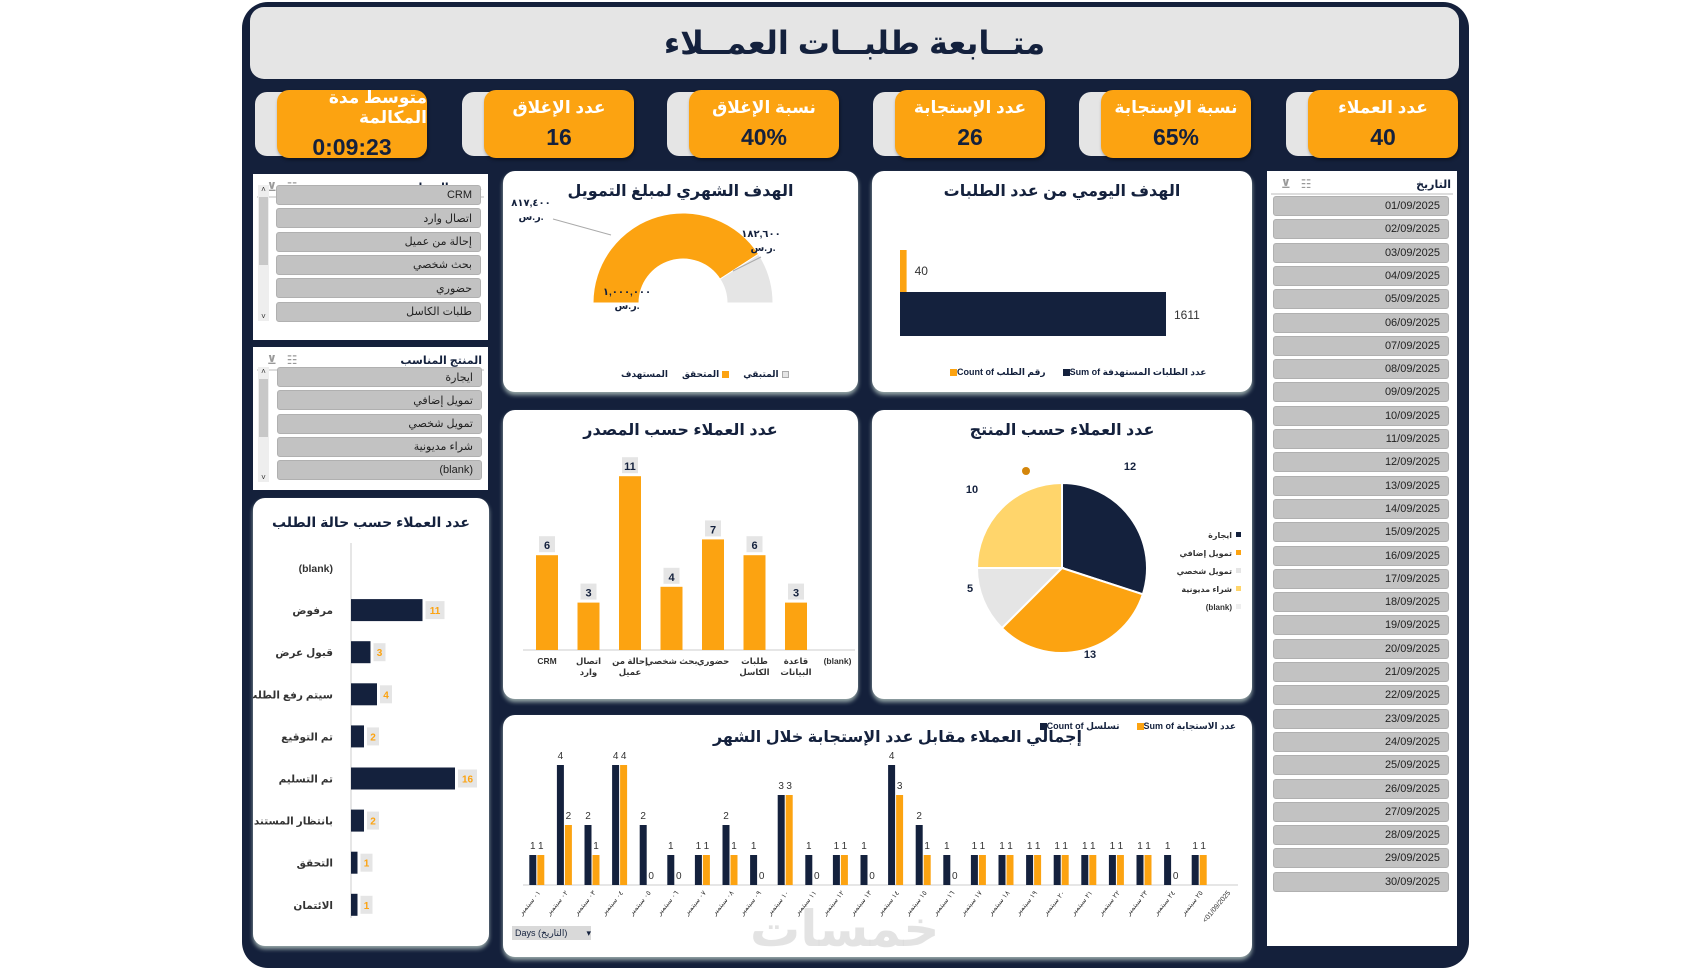  What do you see at coordinates (1361, 439) in the screenshot?
I see `slicer-item: 11/09/2025` at bounding box center [1361, 439].